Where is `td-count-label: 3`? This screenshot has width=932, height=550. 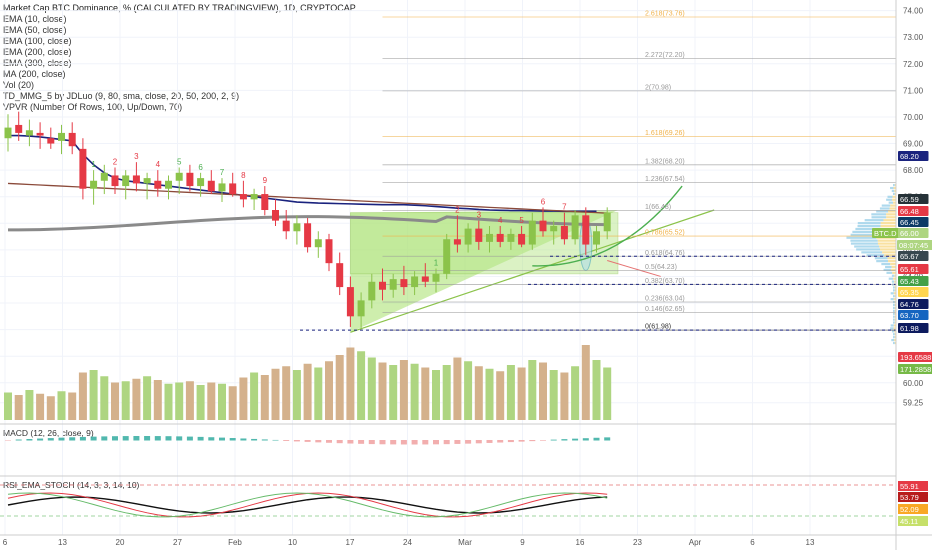 td-count-label: 3 is located at coordinates (479, 215).